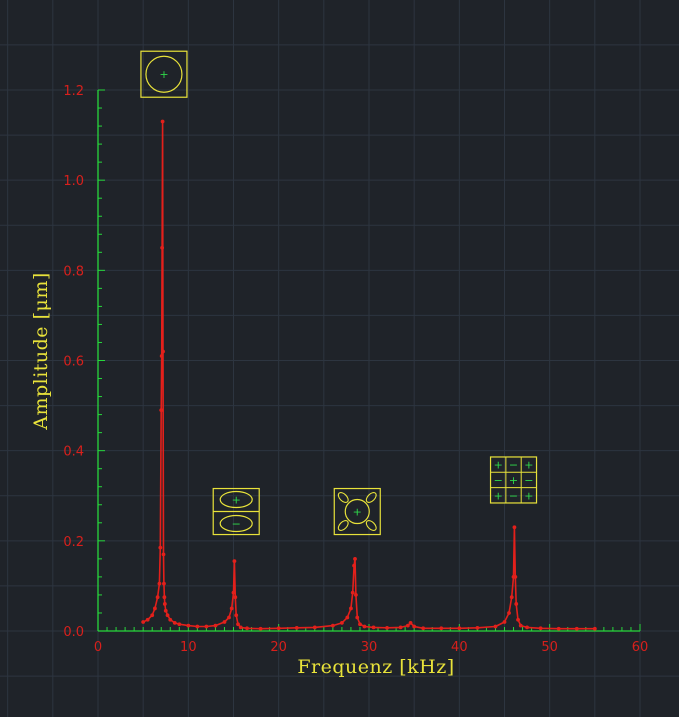  I want to click on y-tick-label: 1.2, so click(73, 91).